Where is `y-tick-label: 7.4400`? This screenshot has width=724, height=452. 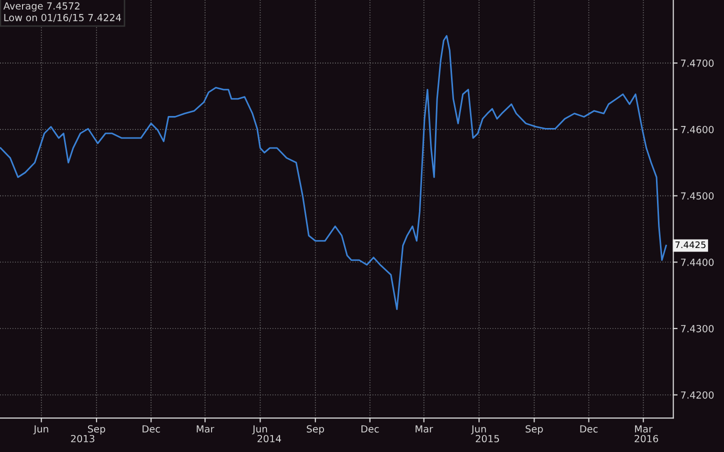 y-tick-label: 7.4400 is located at coordinates (697, 262).